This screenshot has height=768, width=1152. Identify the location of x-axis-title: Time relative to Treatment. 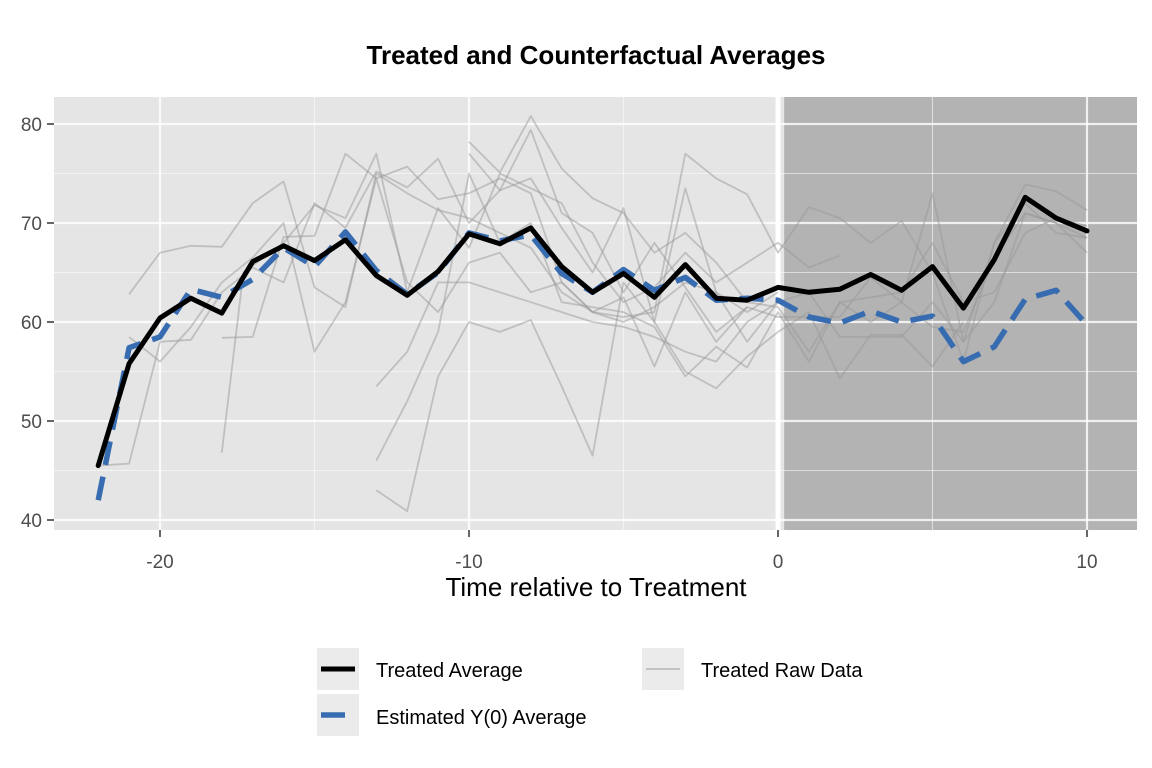
(596, 587).